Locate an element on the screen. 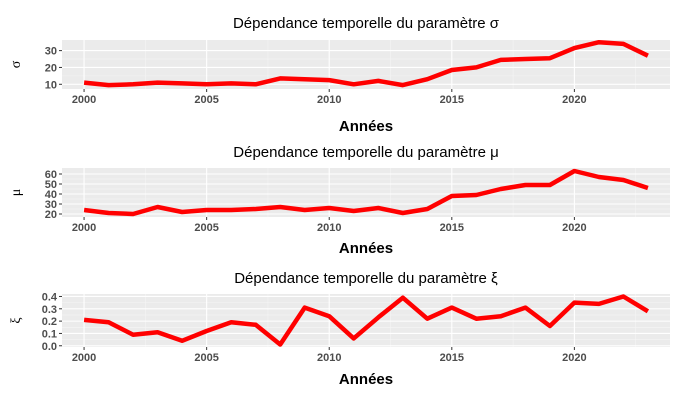  y-tick-label: 0.0 is located at coordinates (49, 347).